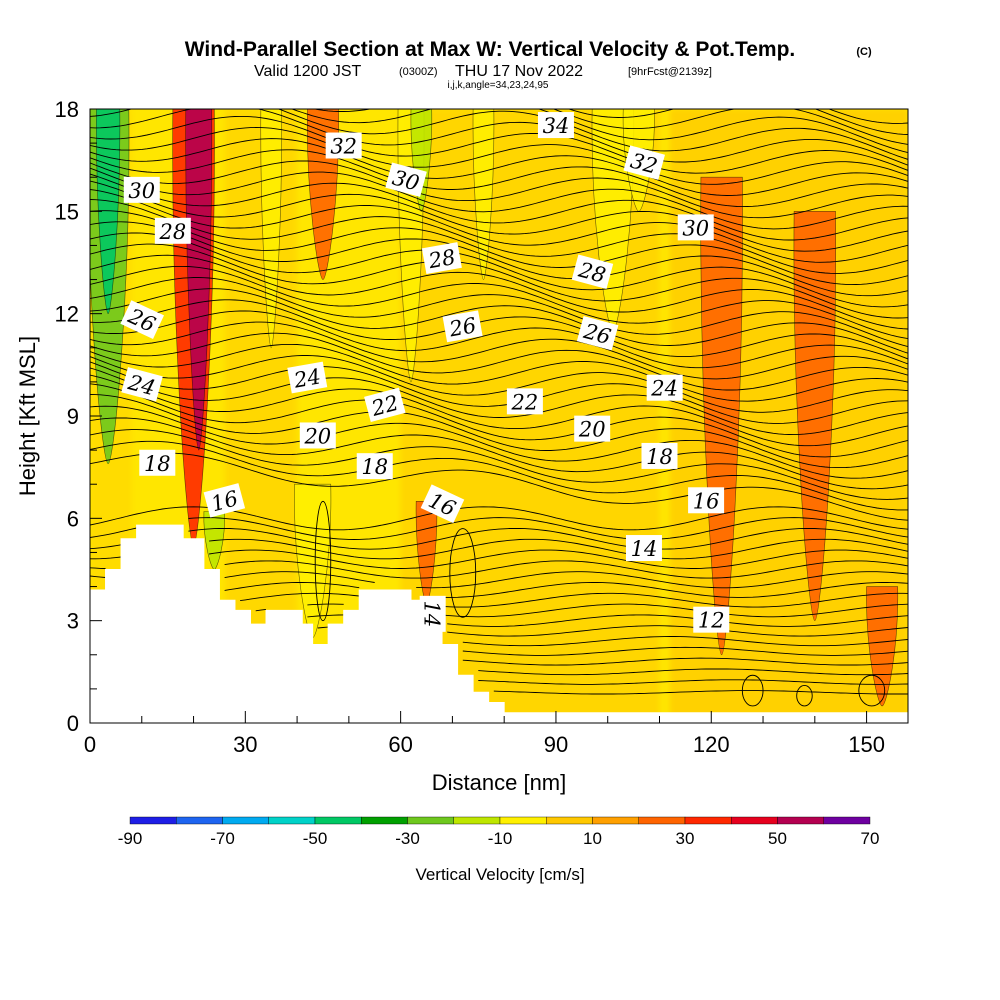 This screenshot has height=1000, width=1000. What do you see at coordinates (500, 838) in the screenshot?
I see `colorbar-tick-label: -10` at bounding box center [500, 838].